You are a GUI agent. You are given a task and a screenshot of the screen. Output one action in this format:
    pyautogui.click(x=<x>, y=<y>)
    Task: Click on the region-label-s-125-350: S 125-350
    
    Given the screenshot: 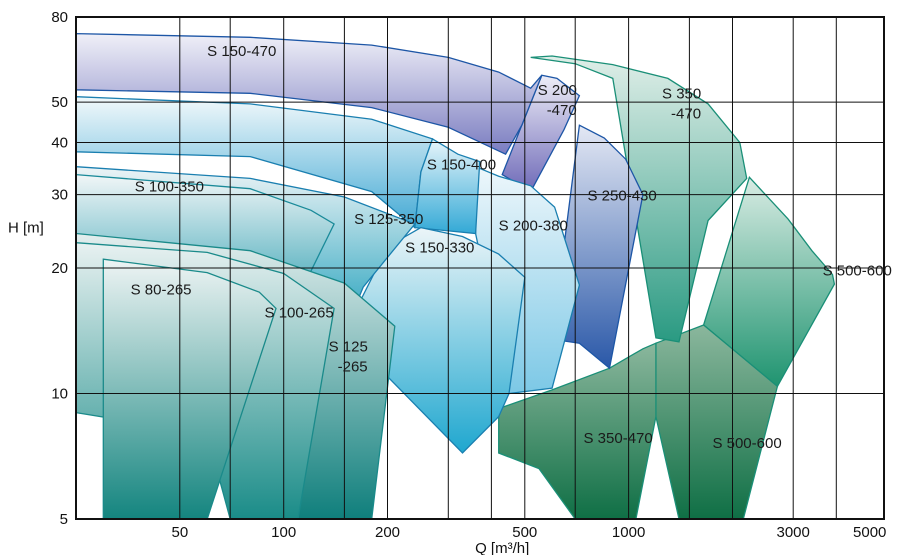 What is the action you would take?
    pyautogui.click(x=388, y=219)
    